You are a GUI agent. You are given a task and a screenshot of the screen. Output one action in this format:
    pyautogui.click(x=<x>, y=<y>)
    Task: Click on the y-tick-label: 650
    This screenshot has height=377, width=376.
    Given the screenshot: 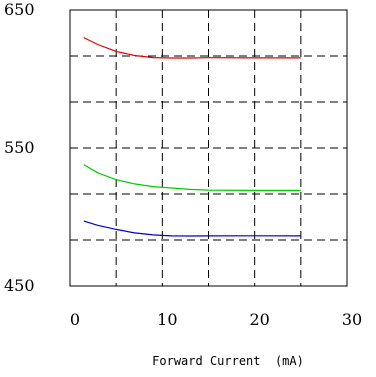 What is the action you would take?
    pyautogui.click(x=19, y=9)
    